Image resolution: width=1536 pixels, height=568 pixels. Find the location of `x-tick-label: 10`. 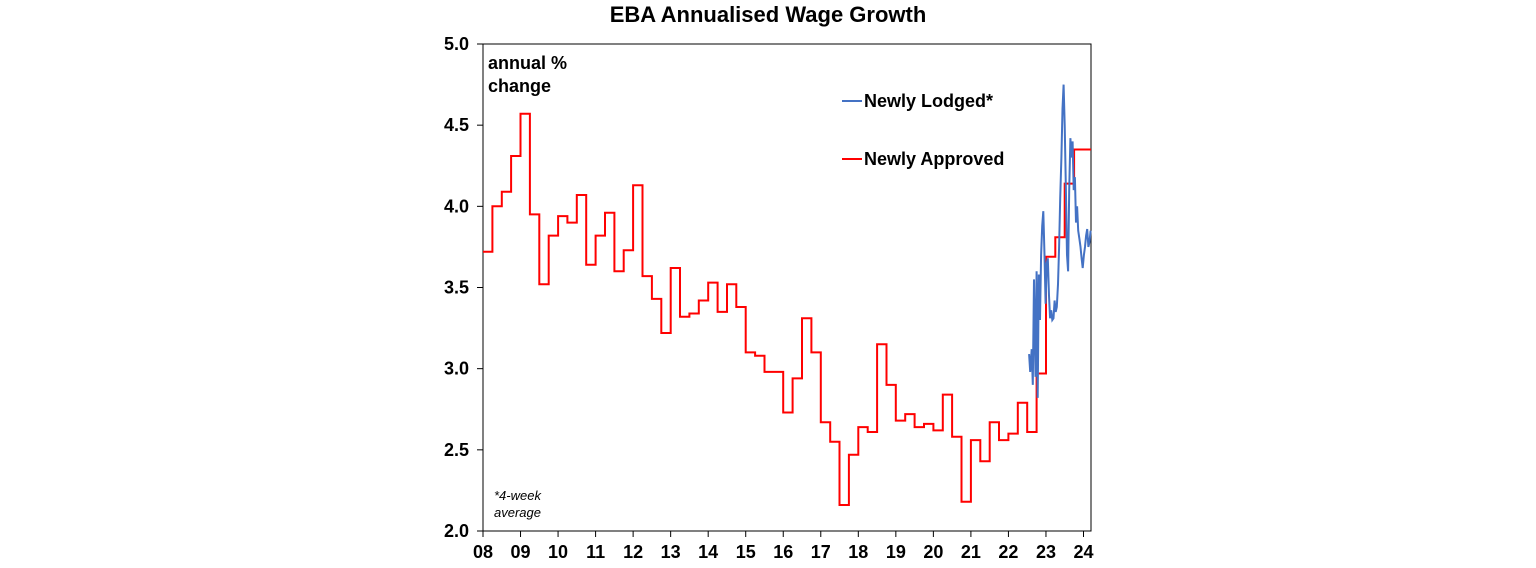

x-tick-label: 10 is located at coordinates (558, 552).